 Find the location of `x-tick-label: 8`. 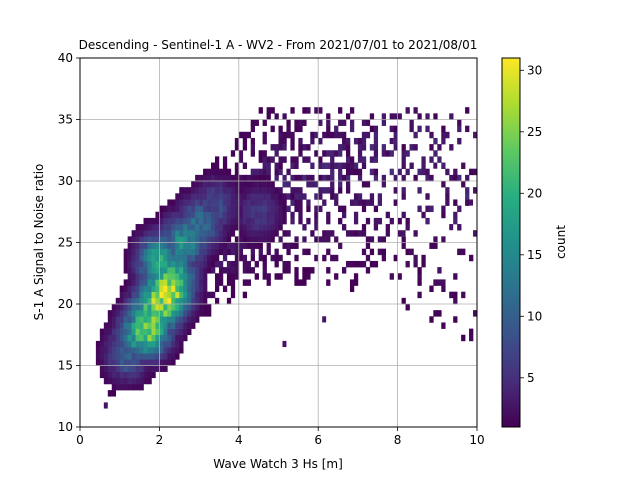

x-tick-label: 8 is located at coordinates (398, 440).